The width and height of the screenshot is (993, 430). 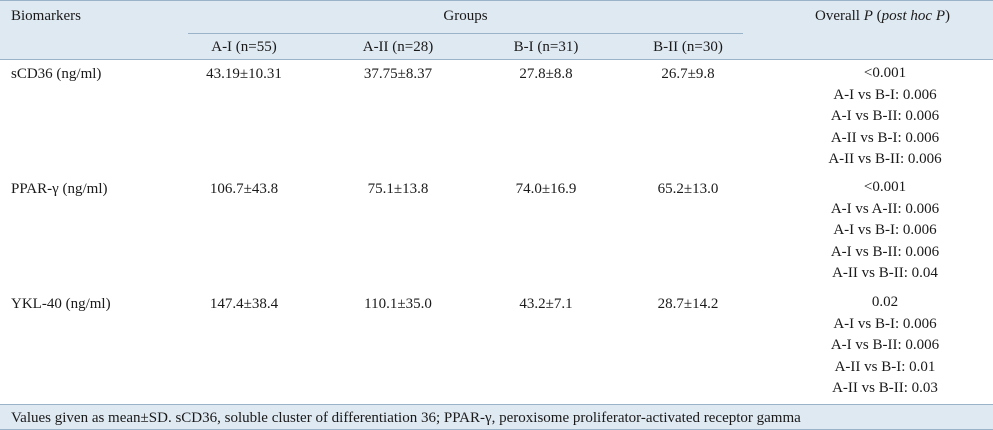 I want to click on header-biomarkers: Biomarkers, so click(x=46, y=16).